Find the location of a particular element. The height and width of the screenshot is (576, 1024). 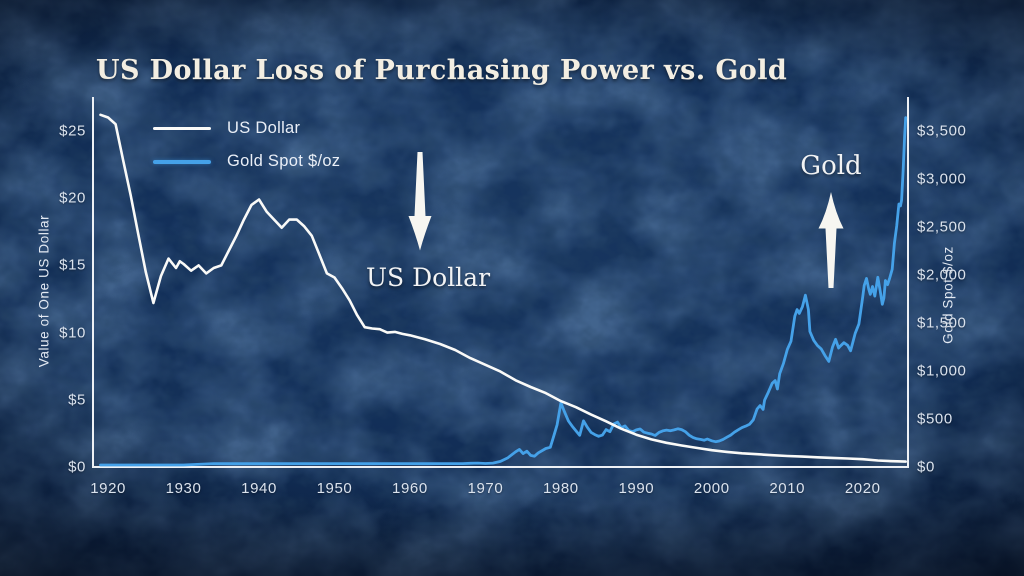

x-tick-label: 1950 is located at coordinates (334, 488).